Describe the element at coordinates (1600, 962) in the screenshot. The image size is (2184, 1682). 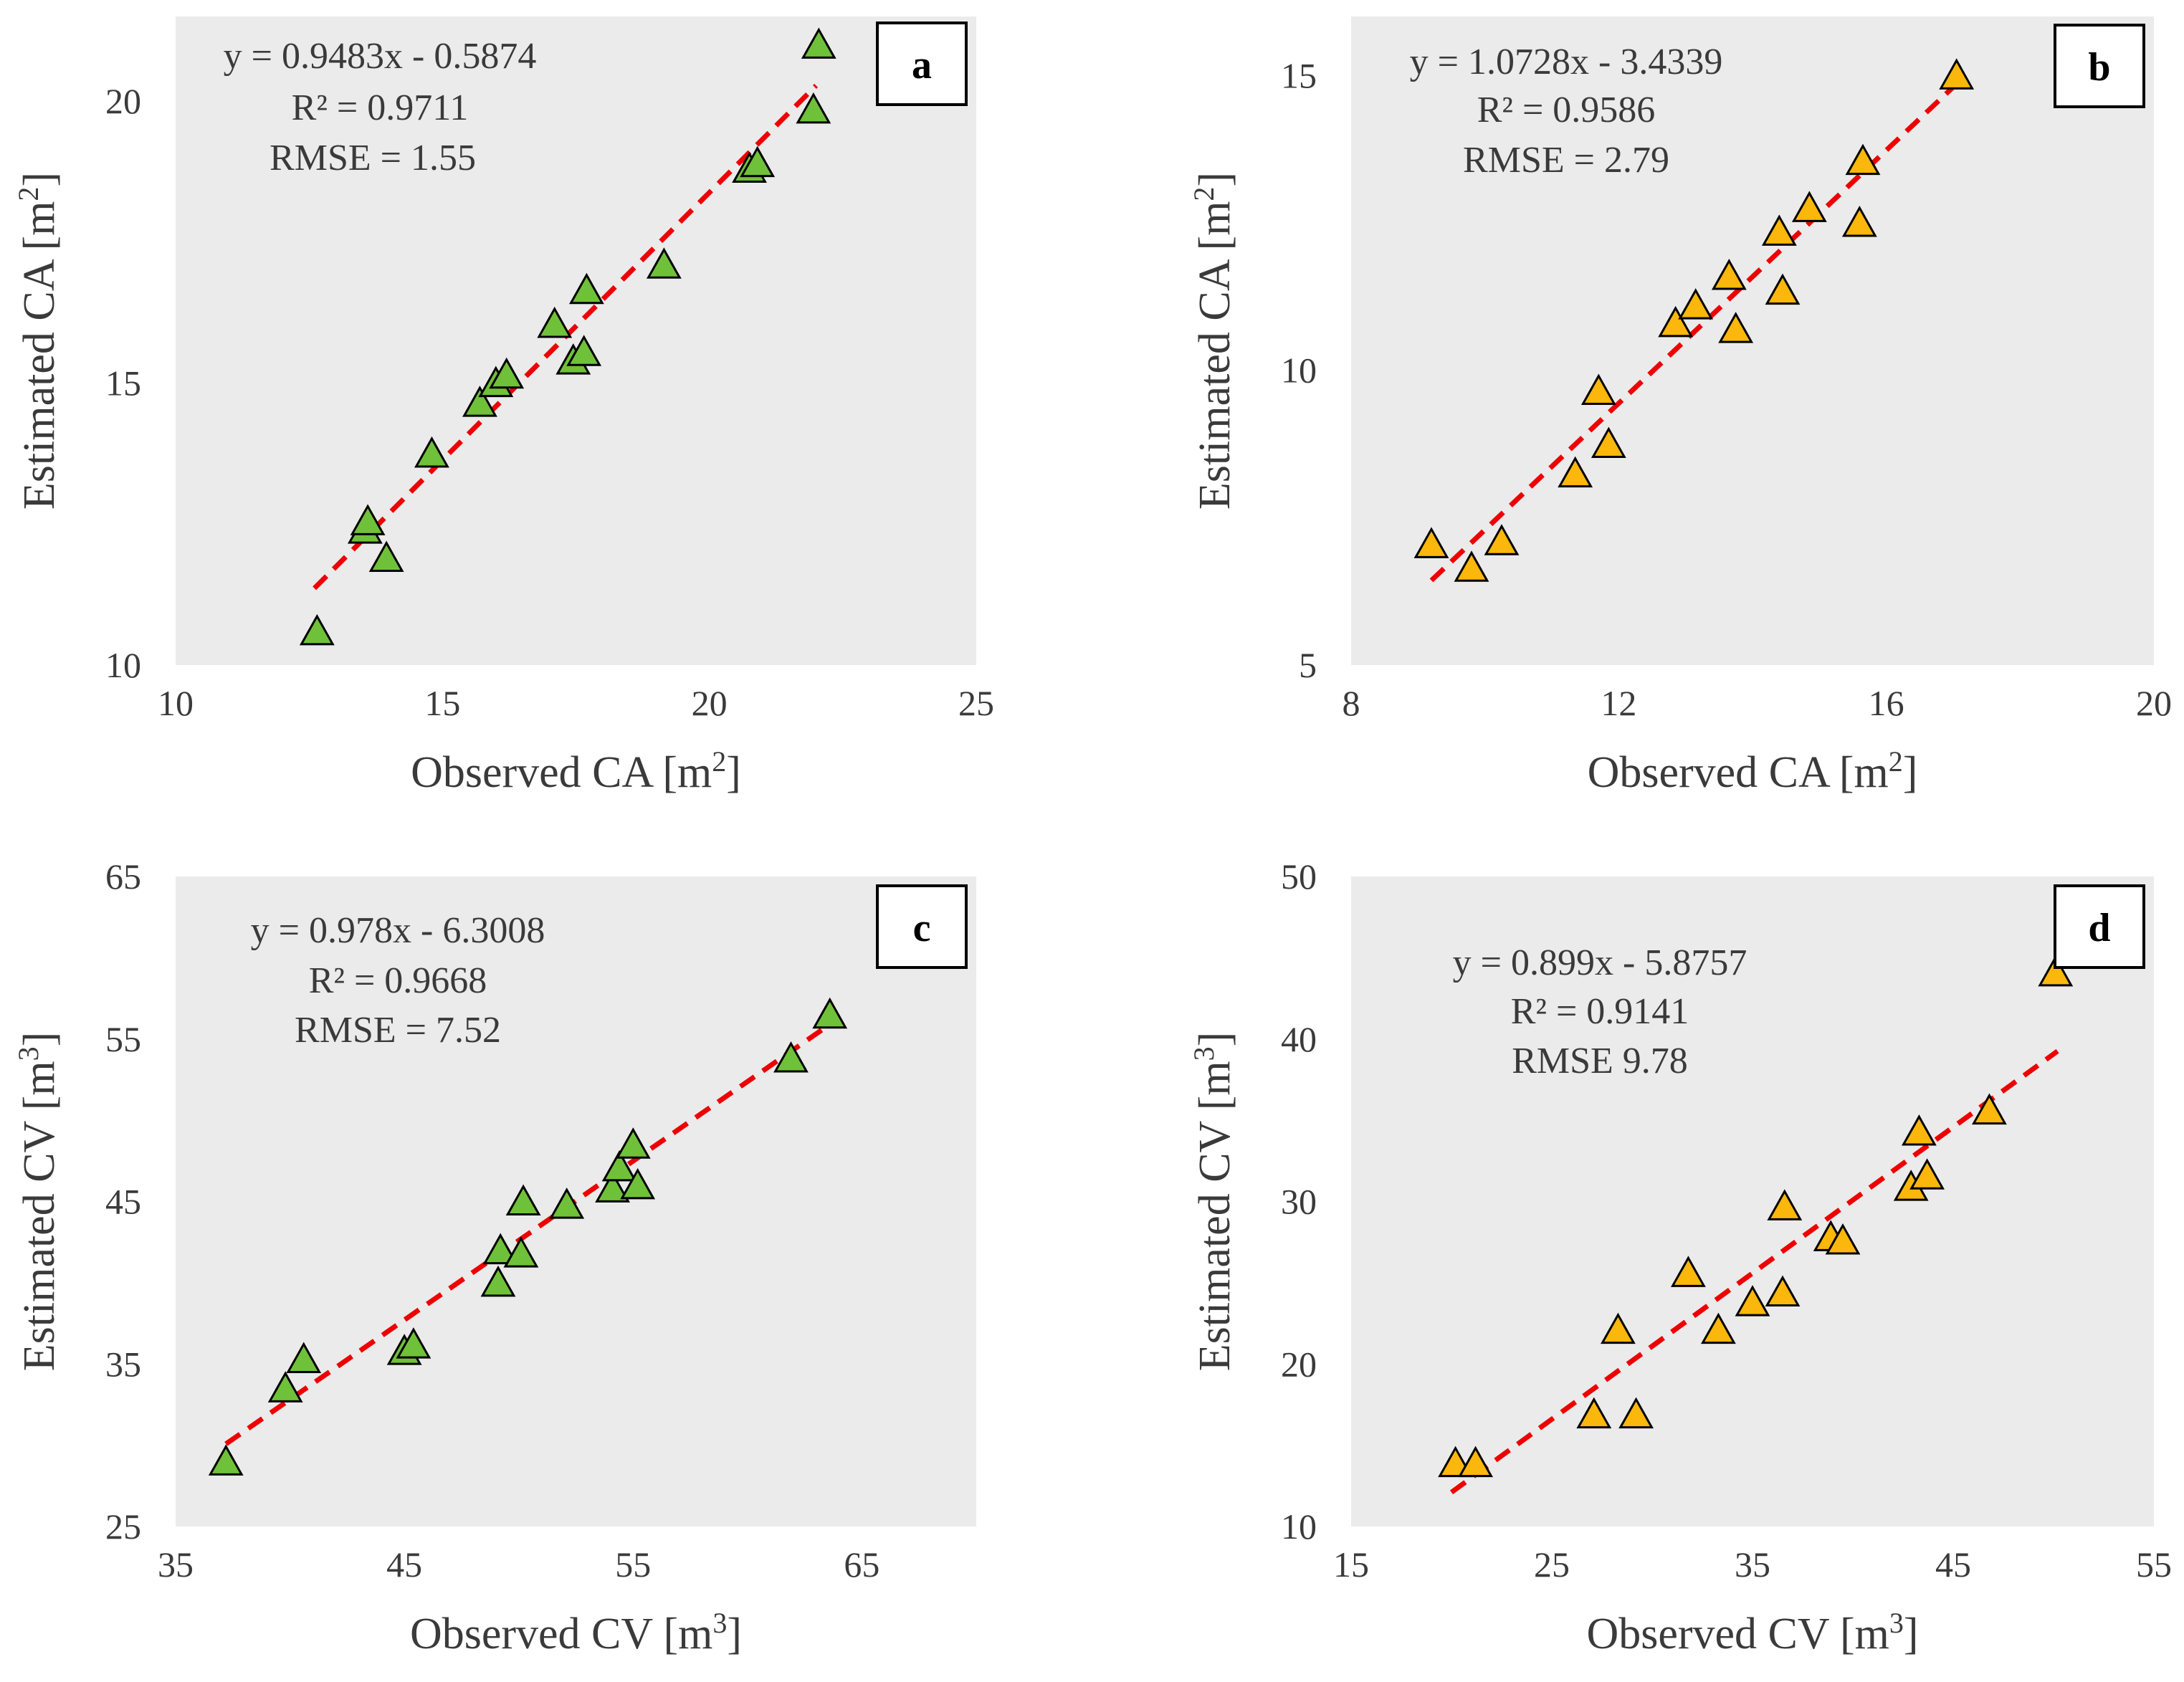
I see `regression-annotation: y = 0.899x - 5.8757` at that location.